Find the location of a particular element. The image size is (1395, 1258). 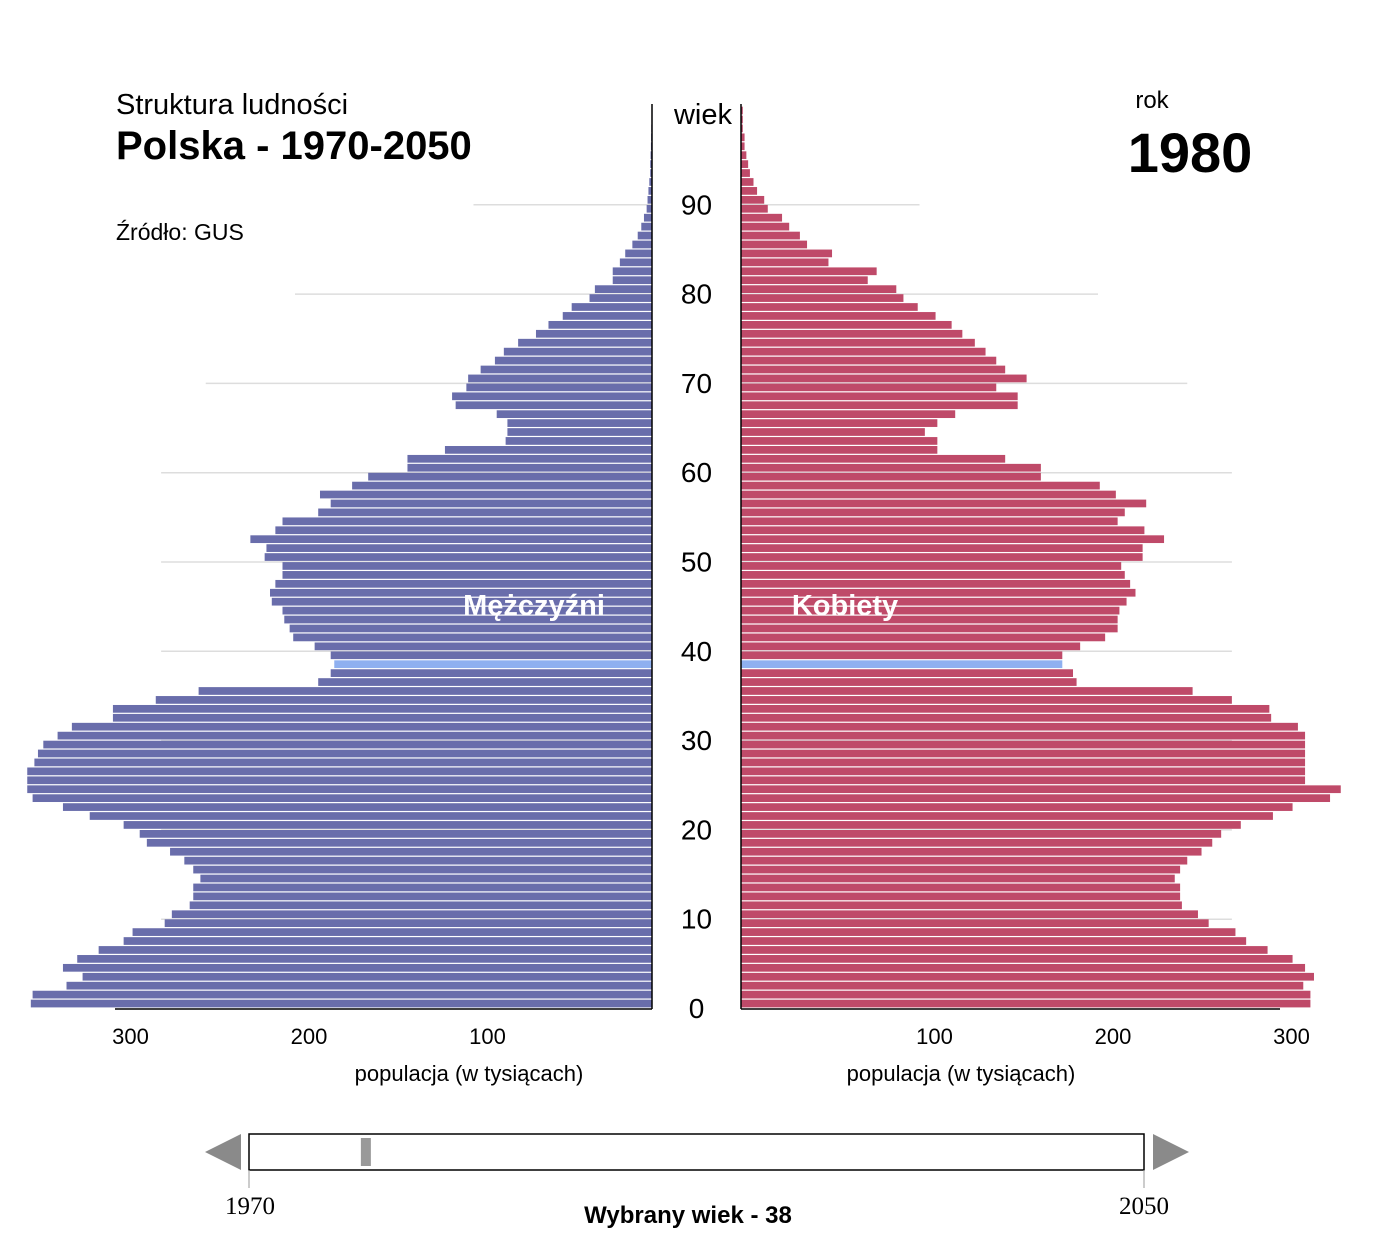

female-x-axis-label: populacja (w tysiącach) is located at coordinates (961, 1073).